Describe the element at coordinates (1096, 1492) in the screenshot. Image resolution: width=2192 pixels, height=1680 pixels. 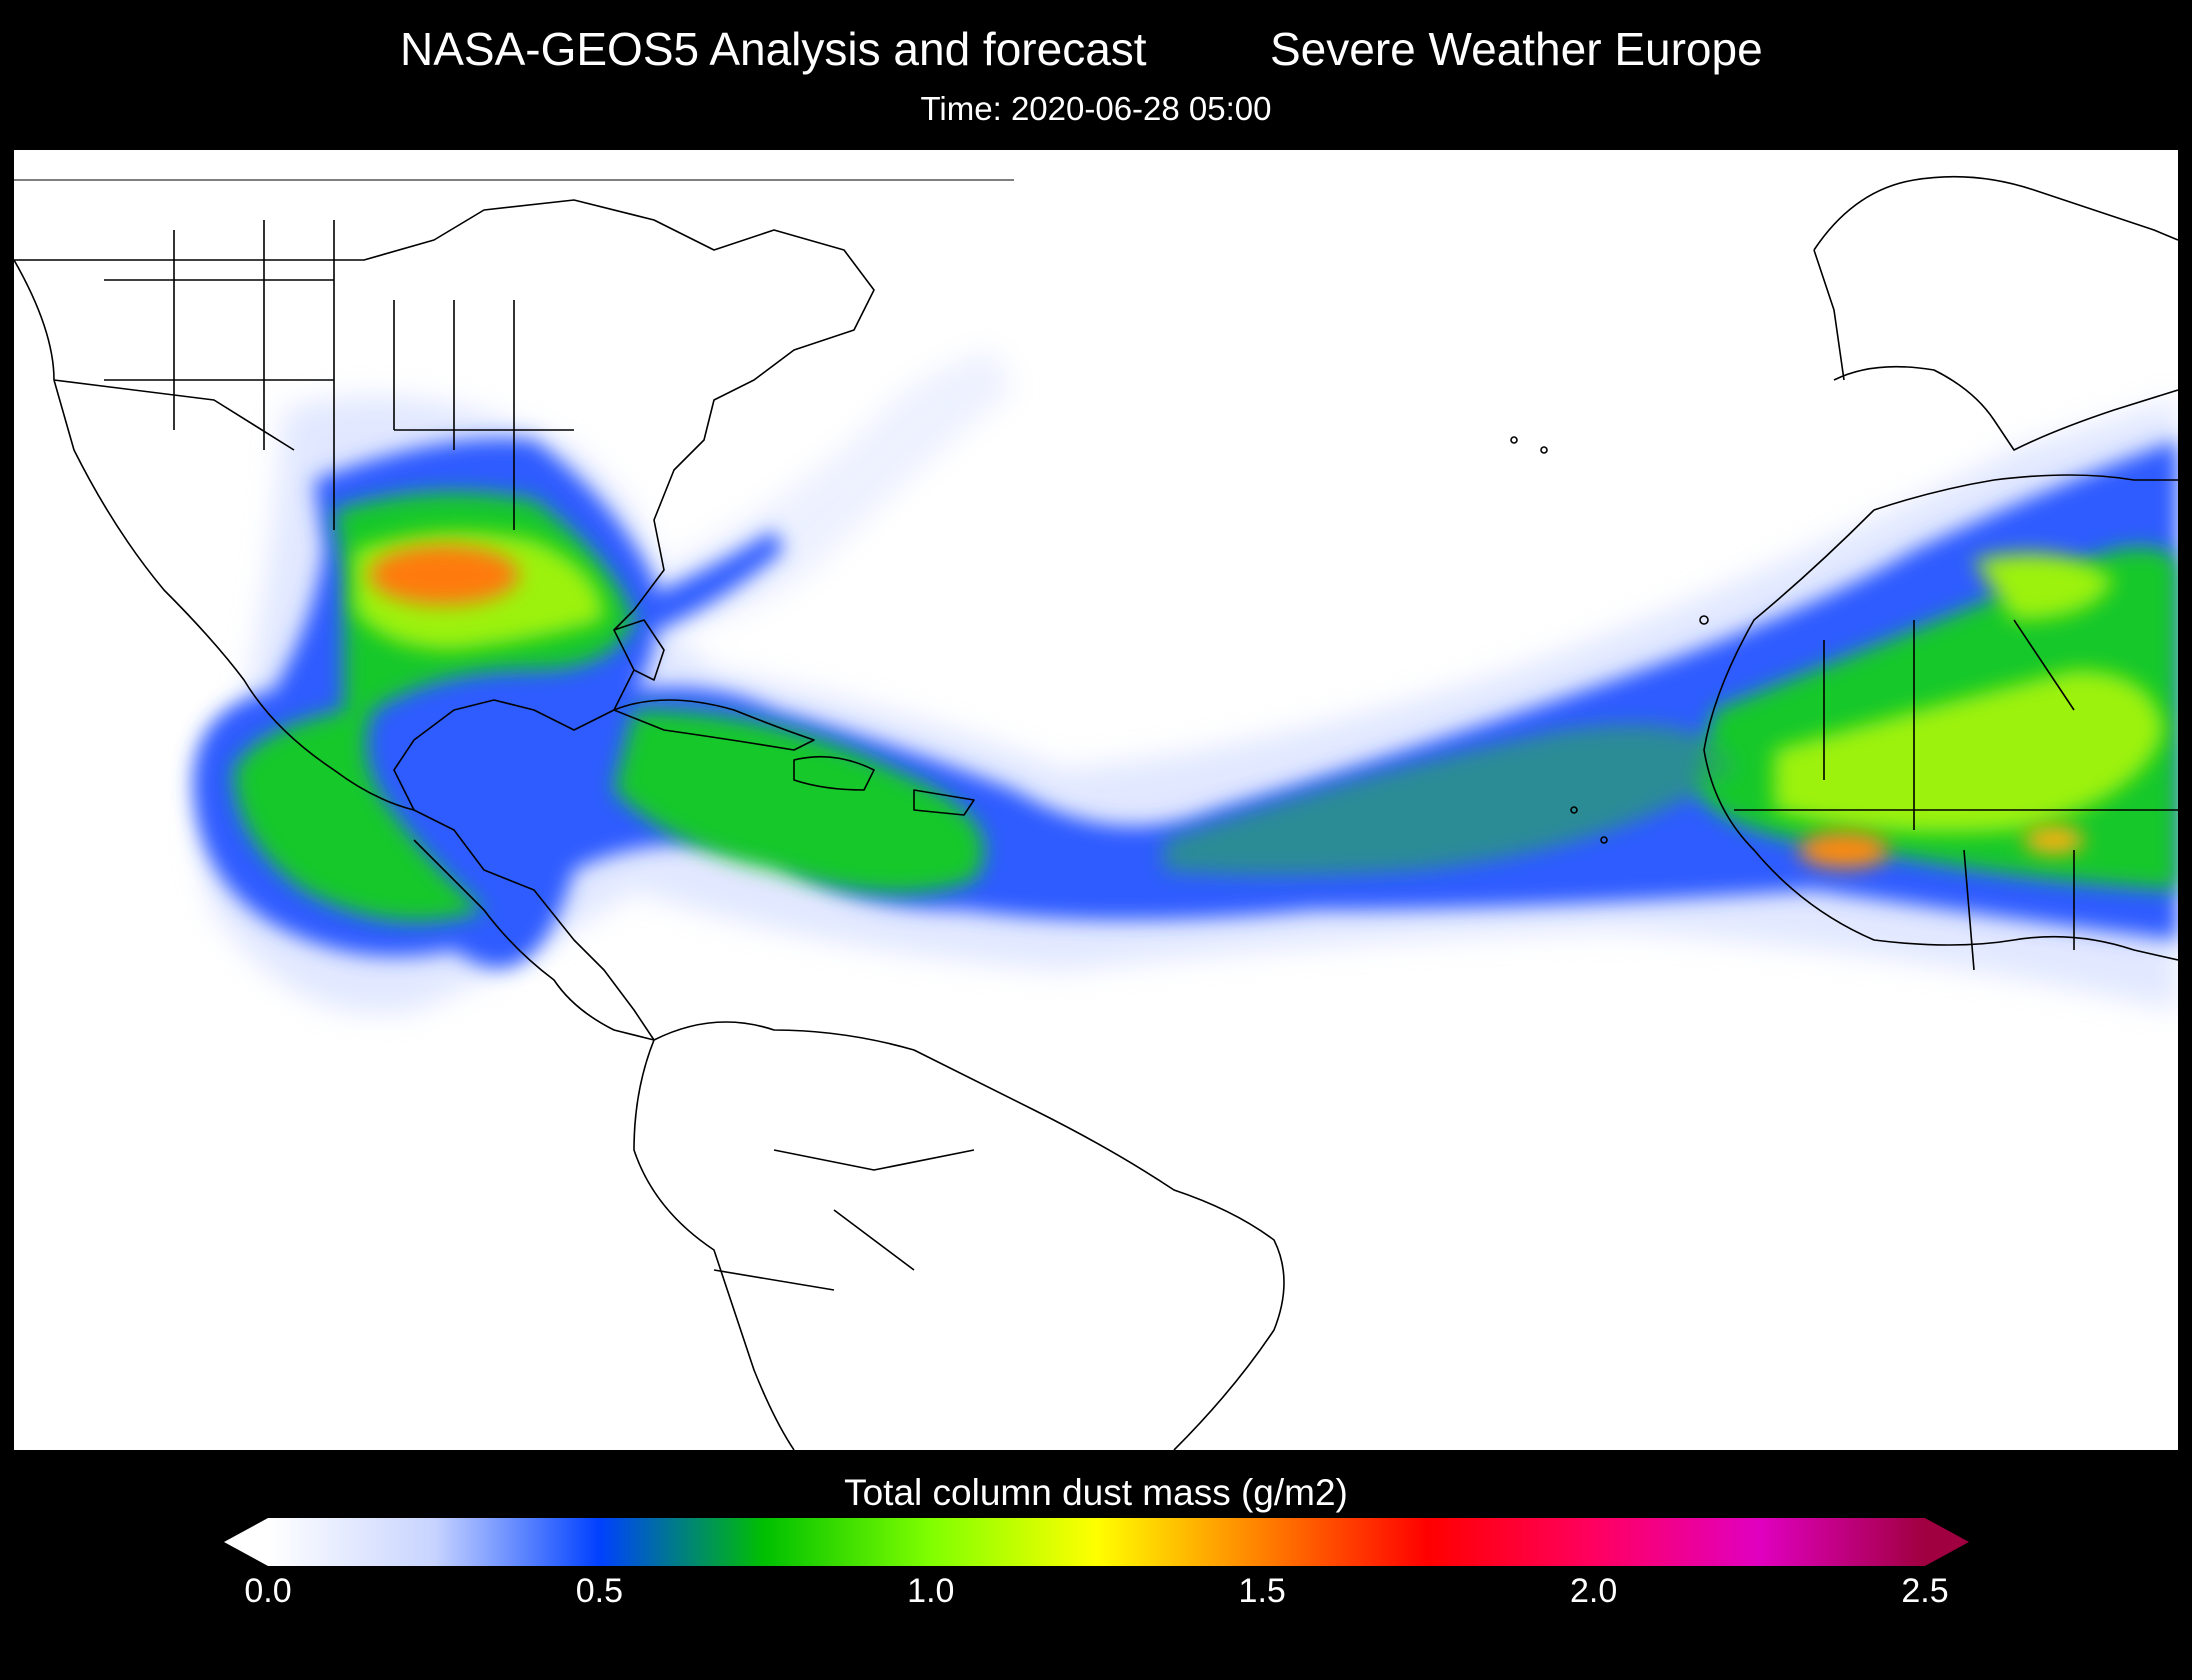
I see `colorbar-title: Total column dust mass (g/m2)` at that location.